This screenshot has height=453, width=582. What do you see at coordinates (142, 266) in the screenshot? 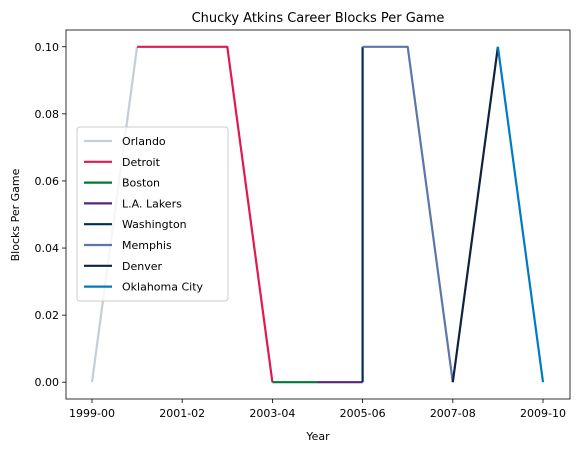
I see `legend-label: Denver` at bounding box center [142, 266].